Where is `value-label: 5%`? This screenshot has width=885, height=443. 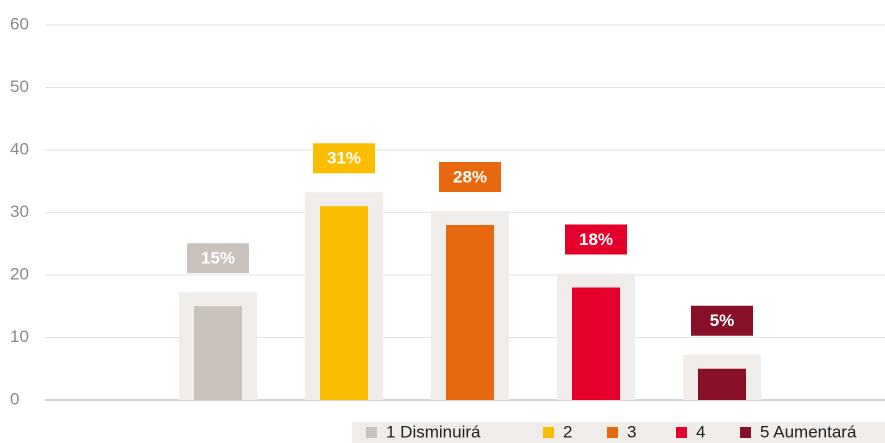 value-label: 5% is located at coordinates (722, 320).